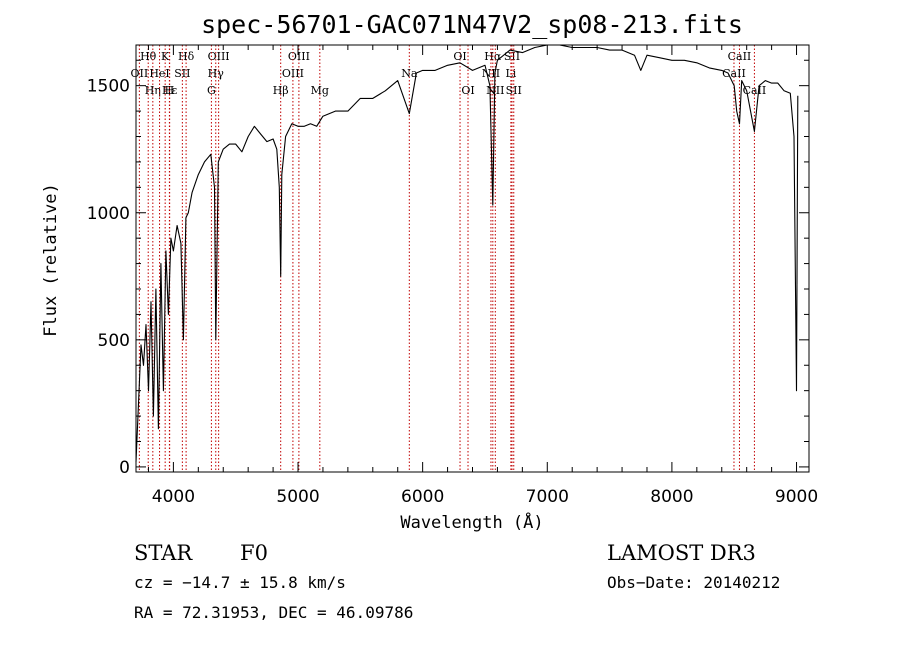 The height and width of the screenshot is (649, 900). Describe the element at coordinates (281, 90) in the screenshot. I see `spectral-line-label: Hβ` at that location.